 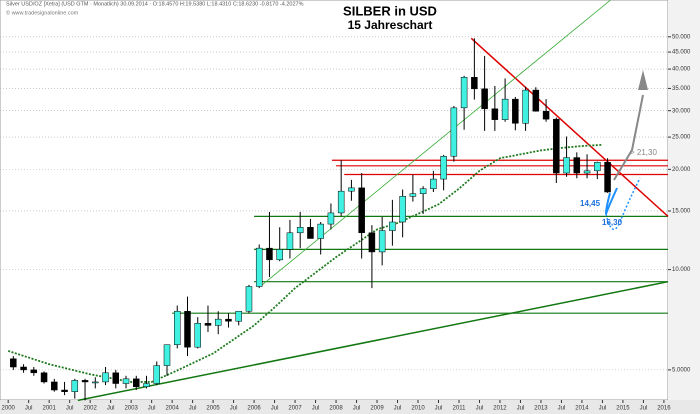 What do you see at coordinates (643, 152) in the screenshot?
I see `annotation: > 21,30` at bounding box center [643, 152].